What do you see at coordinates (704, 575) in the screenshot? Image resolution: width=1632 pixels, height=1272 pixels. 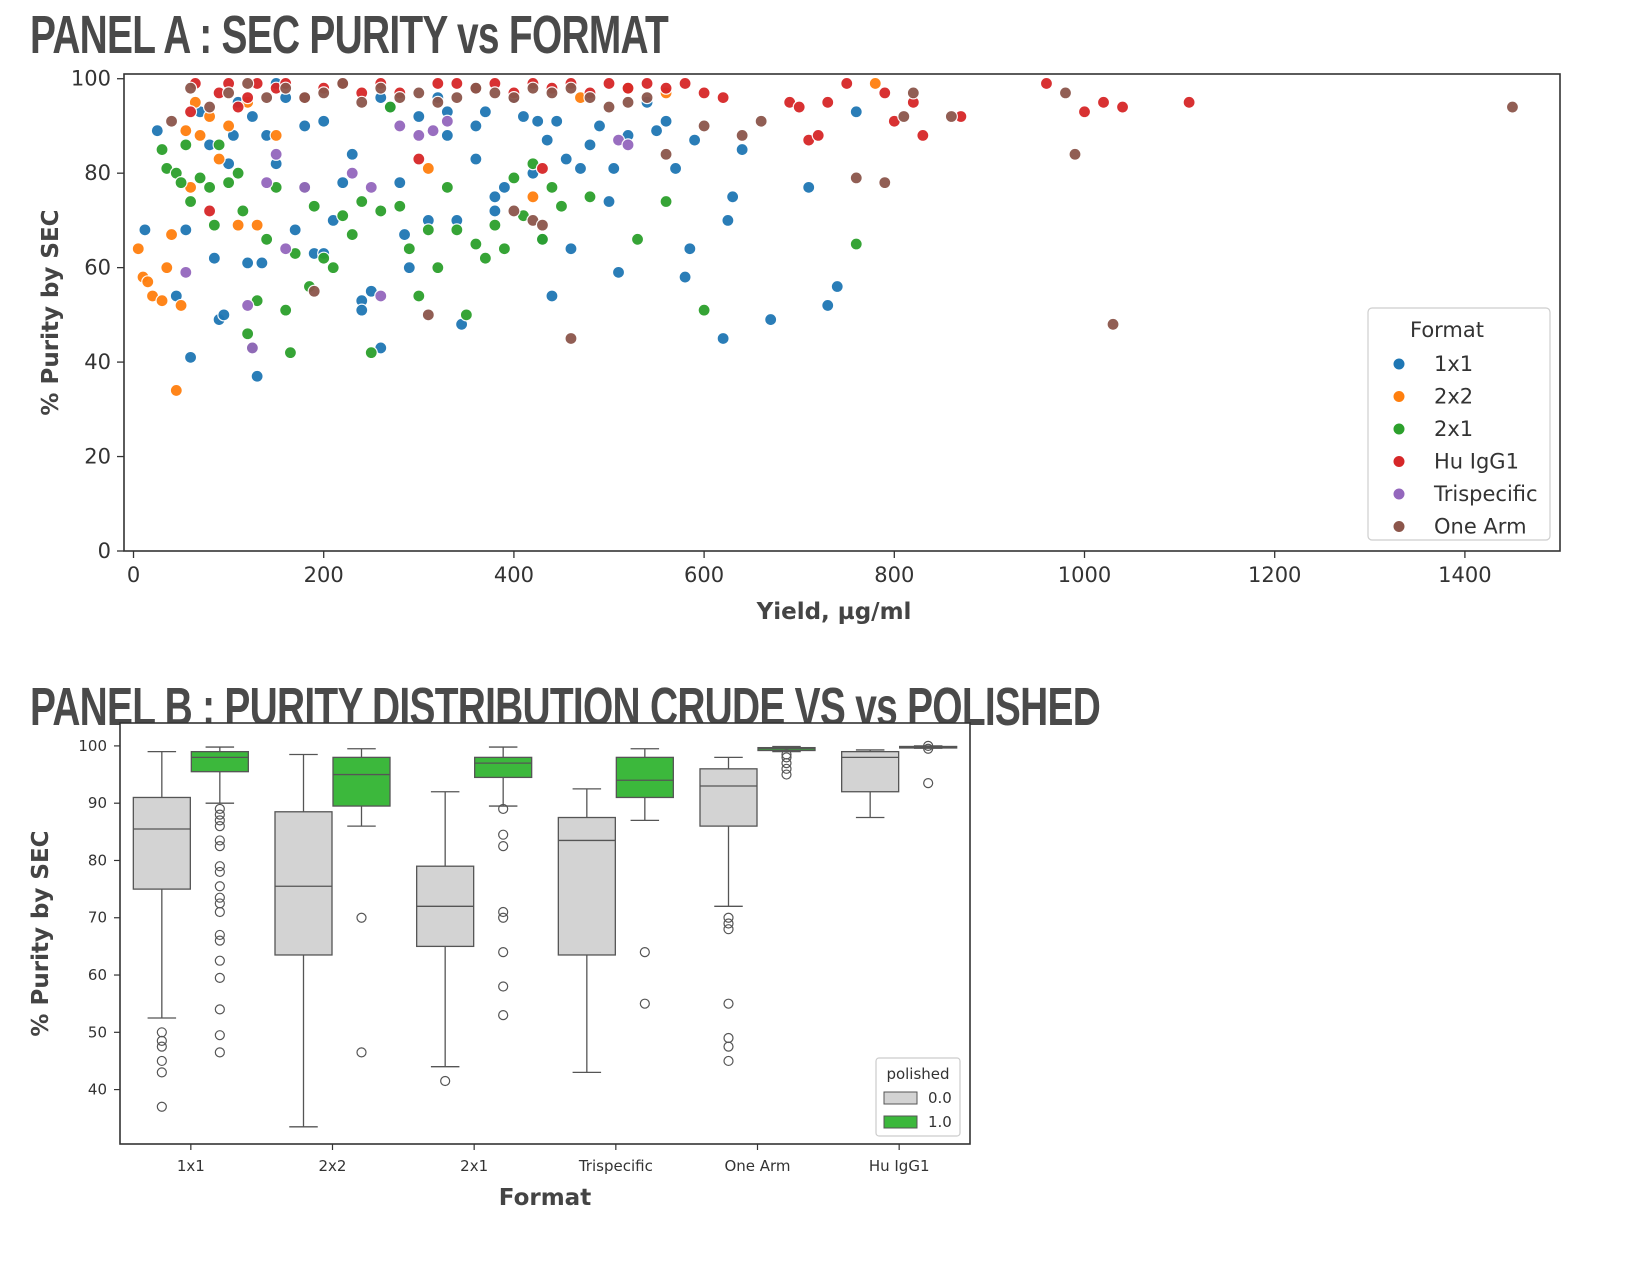 I see `x-tick-label: 600` at bounding box center [704, 575].